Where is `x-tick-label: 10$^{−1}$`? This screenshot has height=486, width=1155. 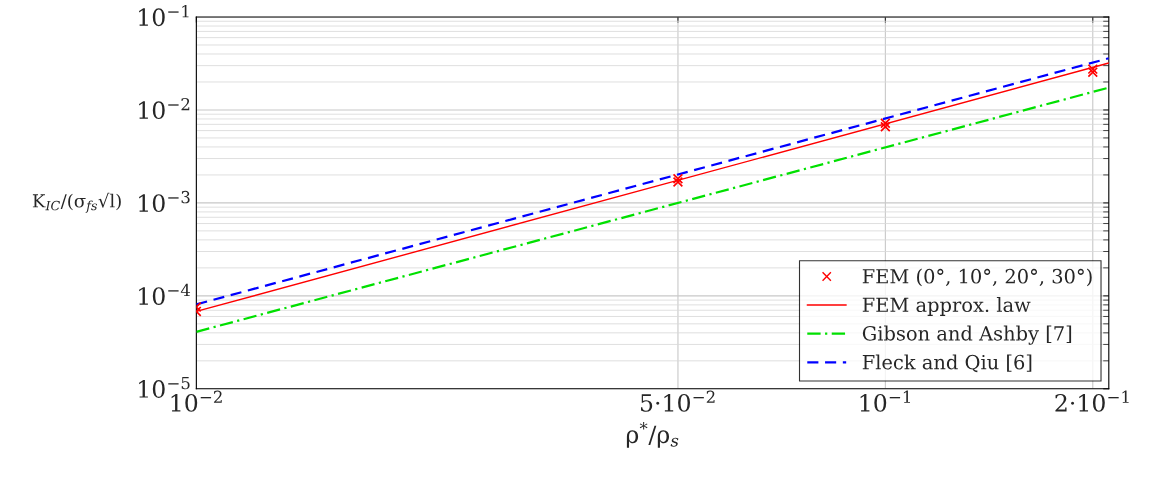 x-tick-label: 10$^{−1}$ is located at coordinates (885, 401).